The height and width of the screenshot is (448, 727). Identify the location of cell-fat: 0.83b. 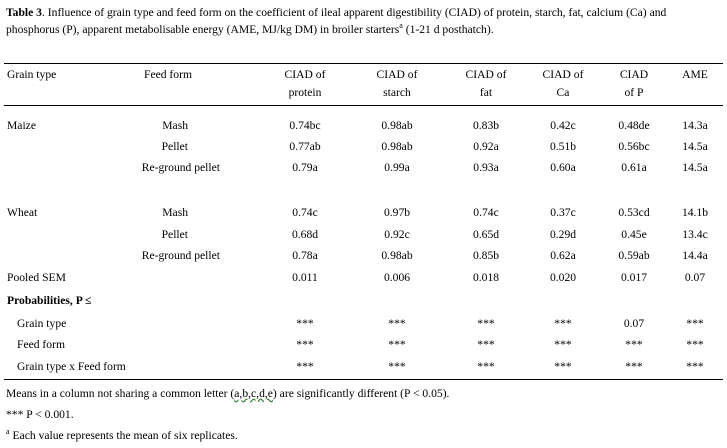
(486, 125).